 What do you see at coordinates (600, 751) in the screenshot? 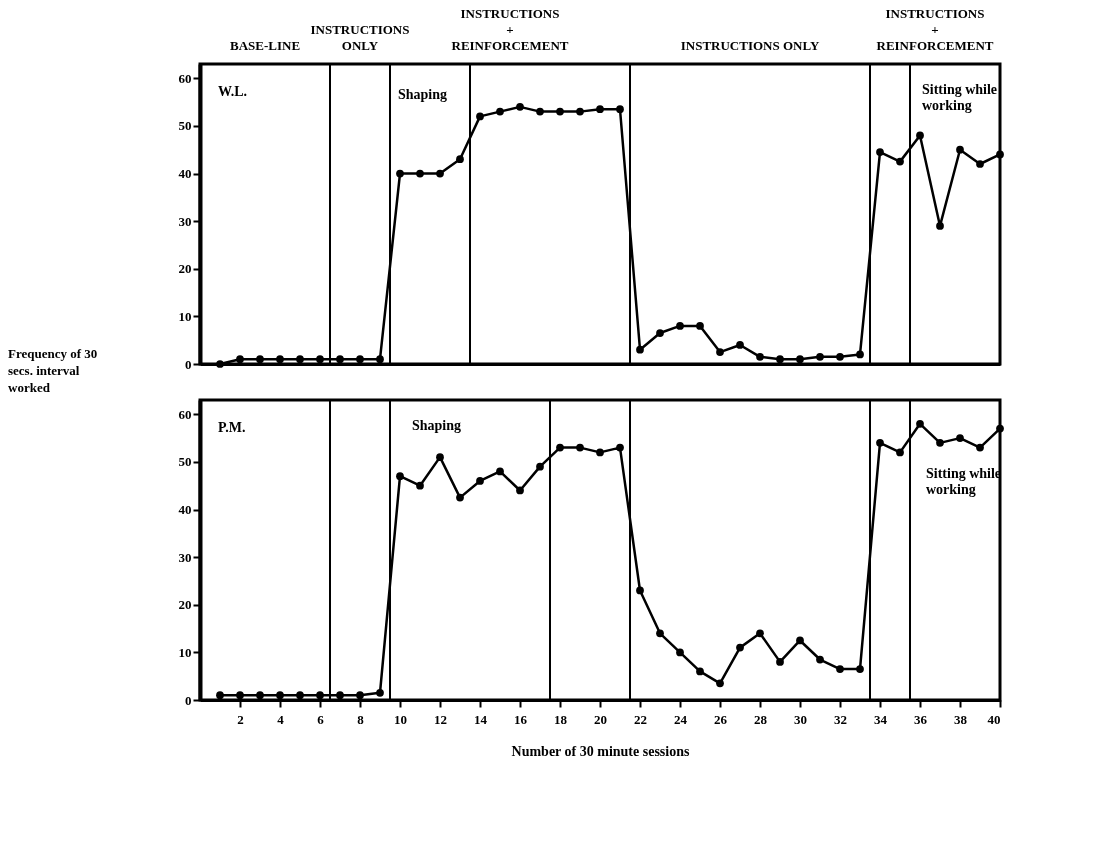
I see `x-axis-title: Number of 30 minute sessions` at bounding box center [600, 751].